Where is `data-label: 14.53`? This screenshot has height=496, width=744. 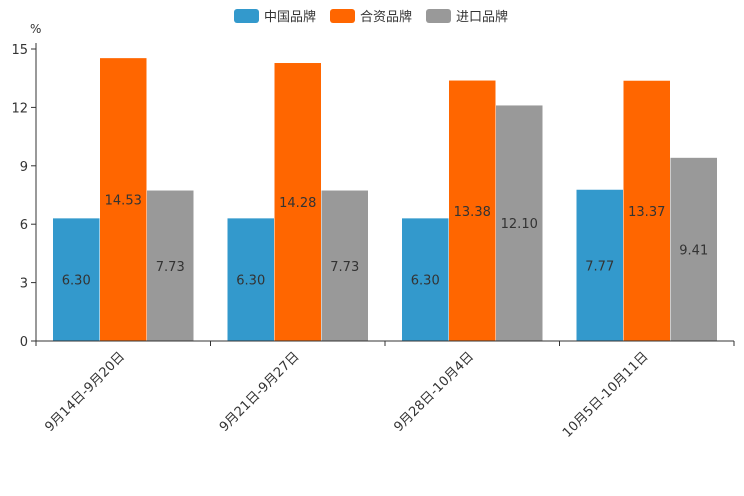
data-label: 14.53 is located at coordinates (123, 201).